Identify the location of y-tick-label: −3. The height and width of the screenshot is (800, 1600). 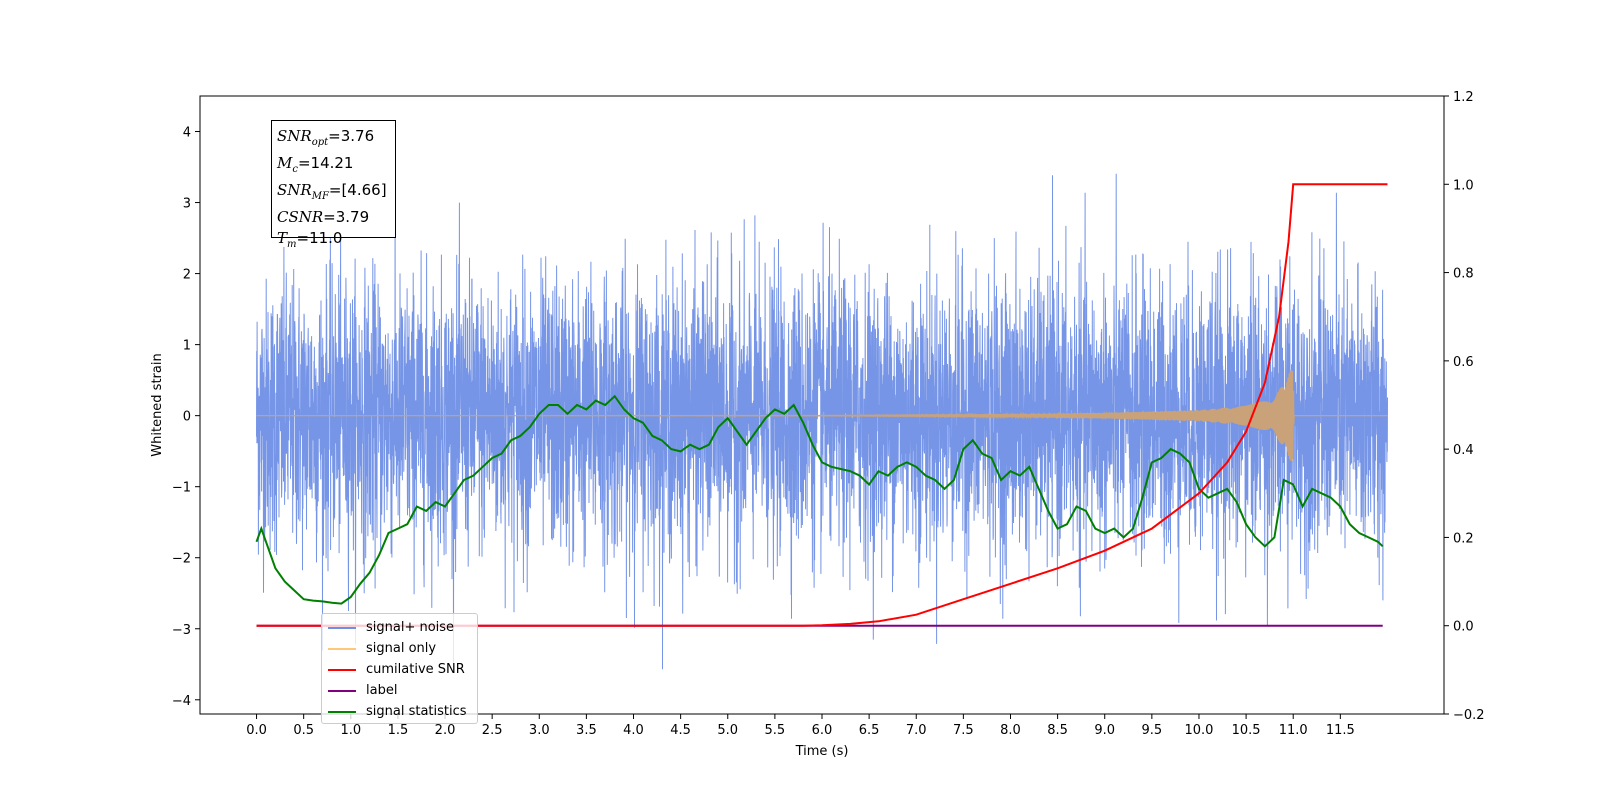
(181, 630).